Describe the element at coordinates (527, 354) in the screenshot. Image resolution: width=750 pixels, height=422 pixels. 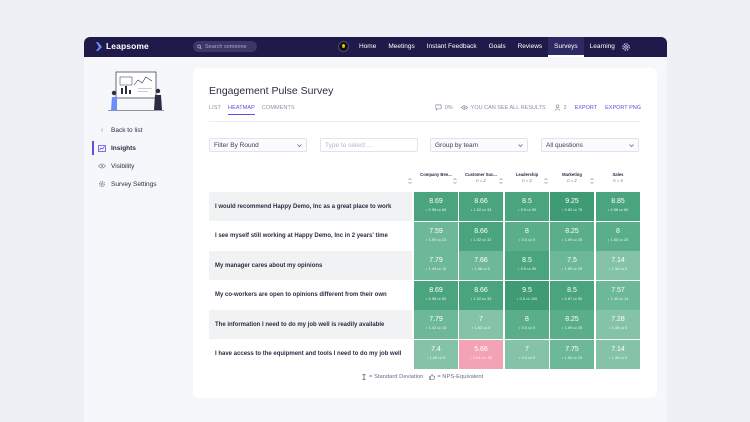
I see `heatmap-cell: 7 ↕ 0.0 👍︎ 0` at that location.